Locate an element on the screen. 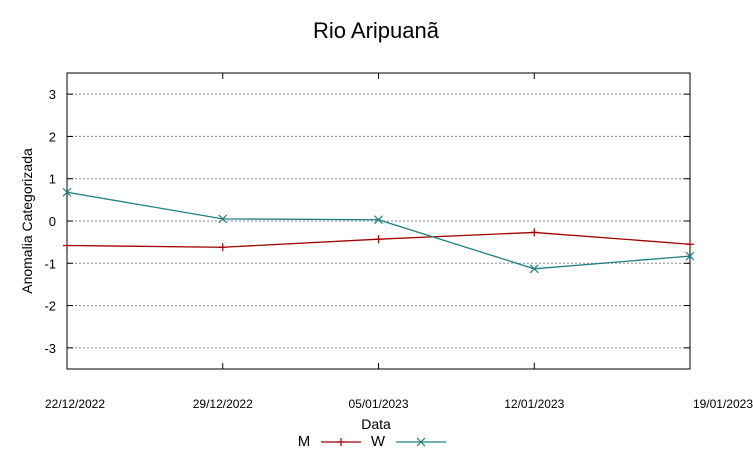 The height and width of the screenshot is (459, 753). y-axis-label: Anomalia Categorizada is located at coordinates (27, 221).